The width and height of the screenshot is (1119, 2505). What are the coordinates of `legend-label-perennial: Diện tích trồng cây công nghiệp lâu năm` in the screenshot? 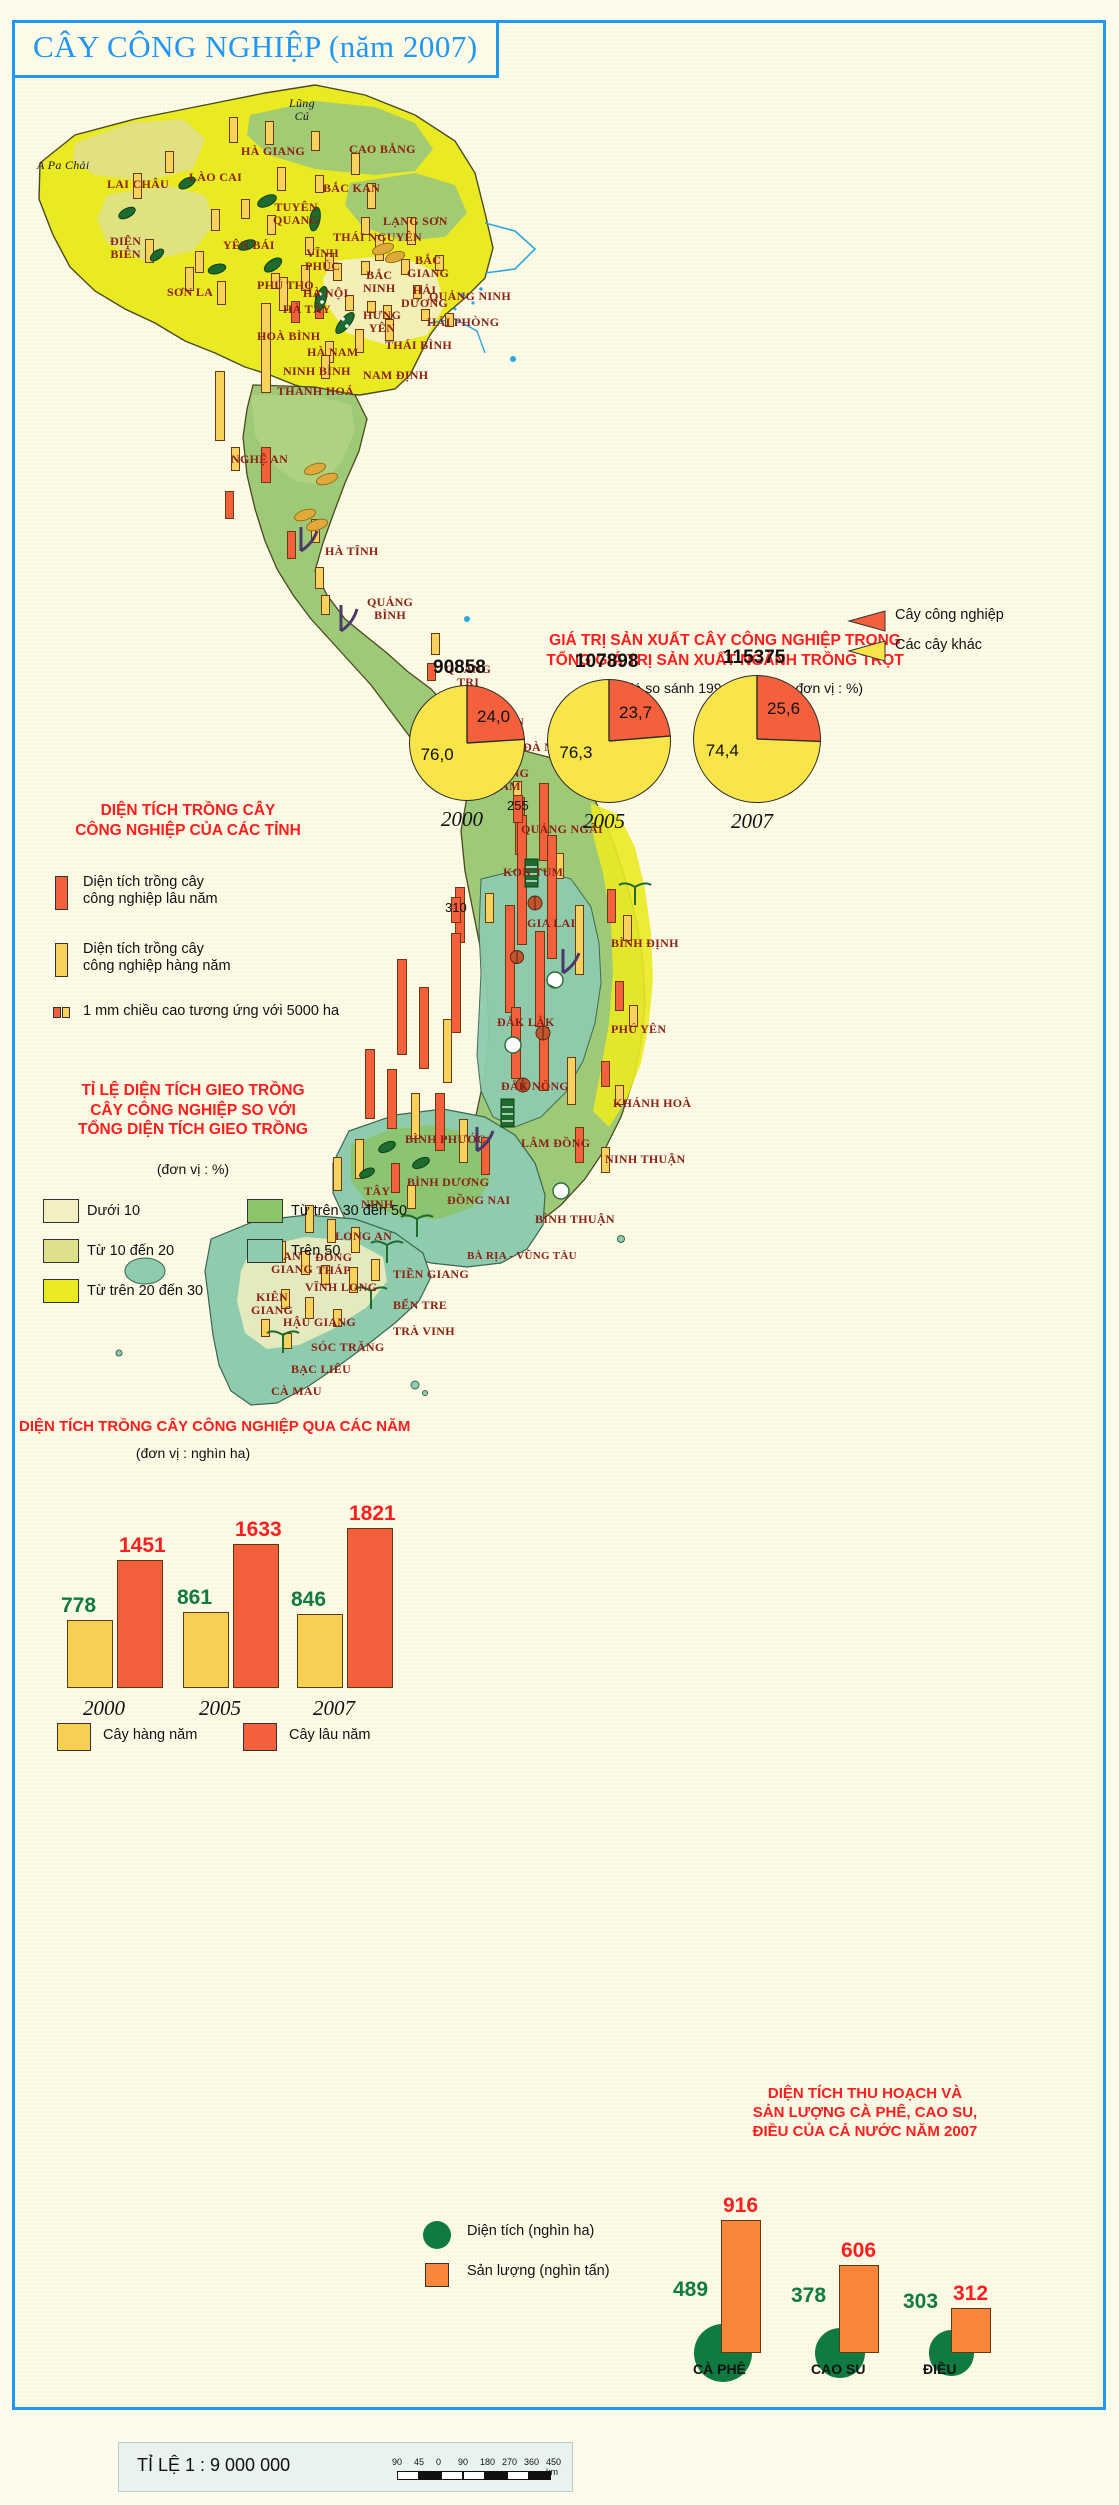 It's located at (150, 890).